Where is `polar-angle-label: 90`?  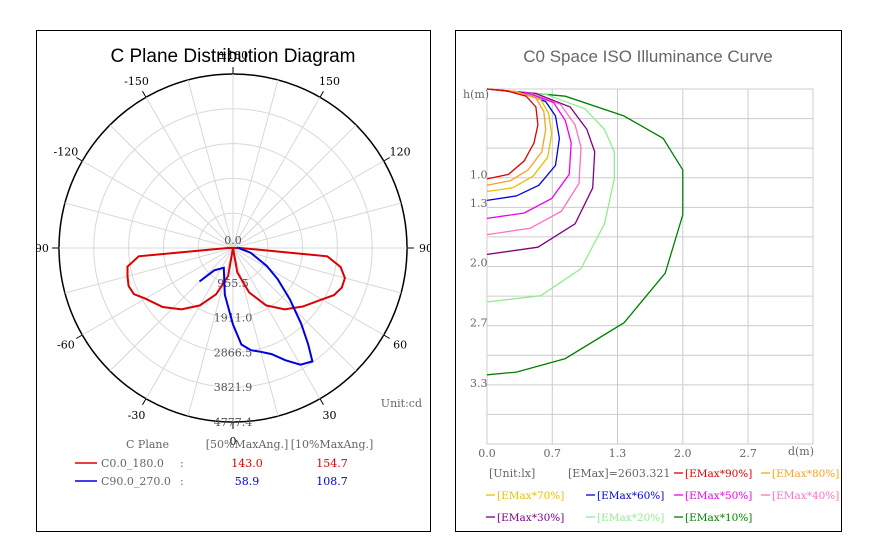 polar-angle-label: 90 is located at coordinates (424, 248).